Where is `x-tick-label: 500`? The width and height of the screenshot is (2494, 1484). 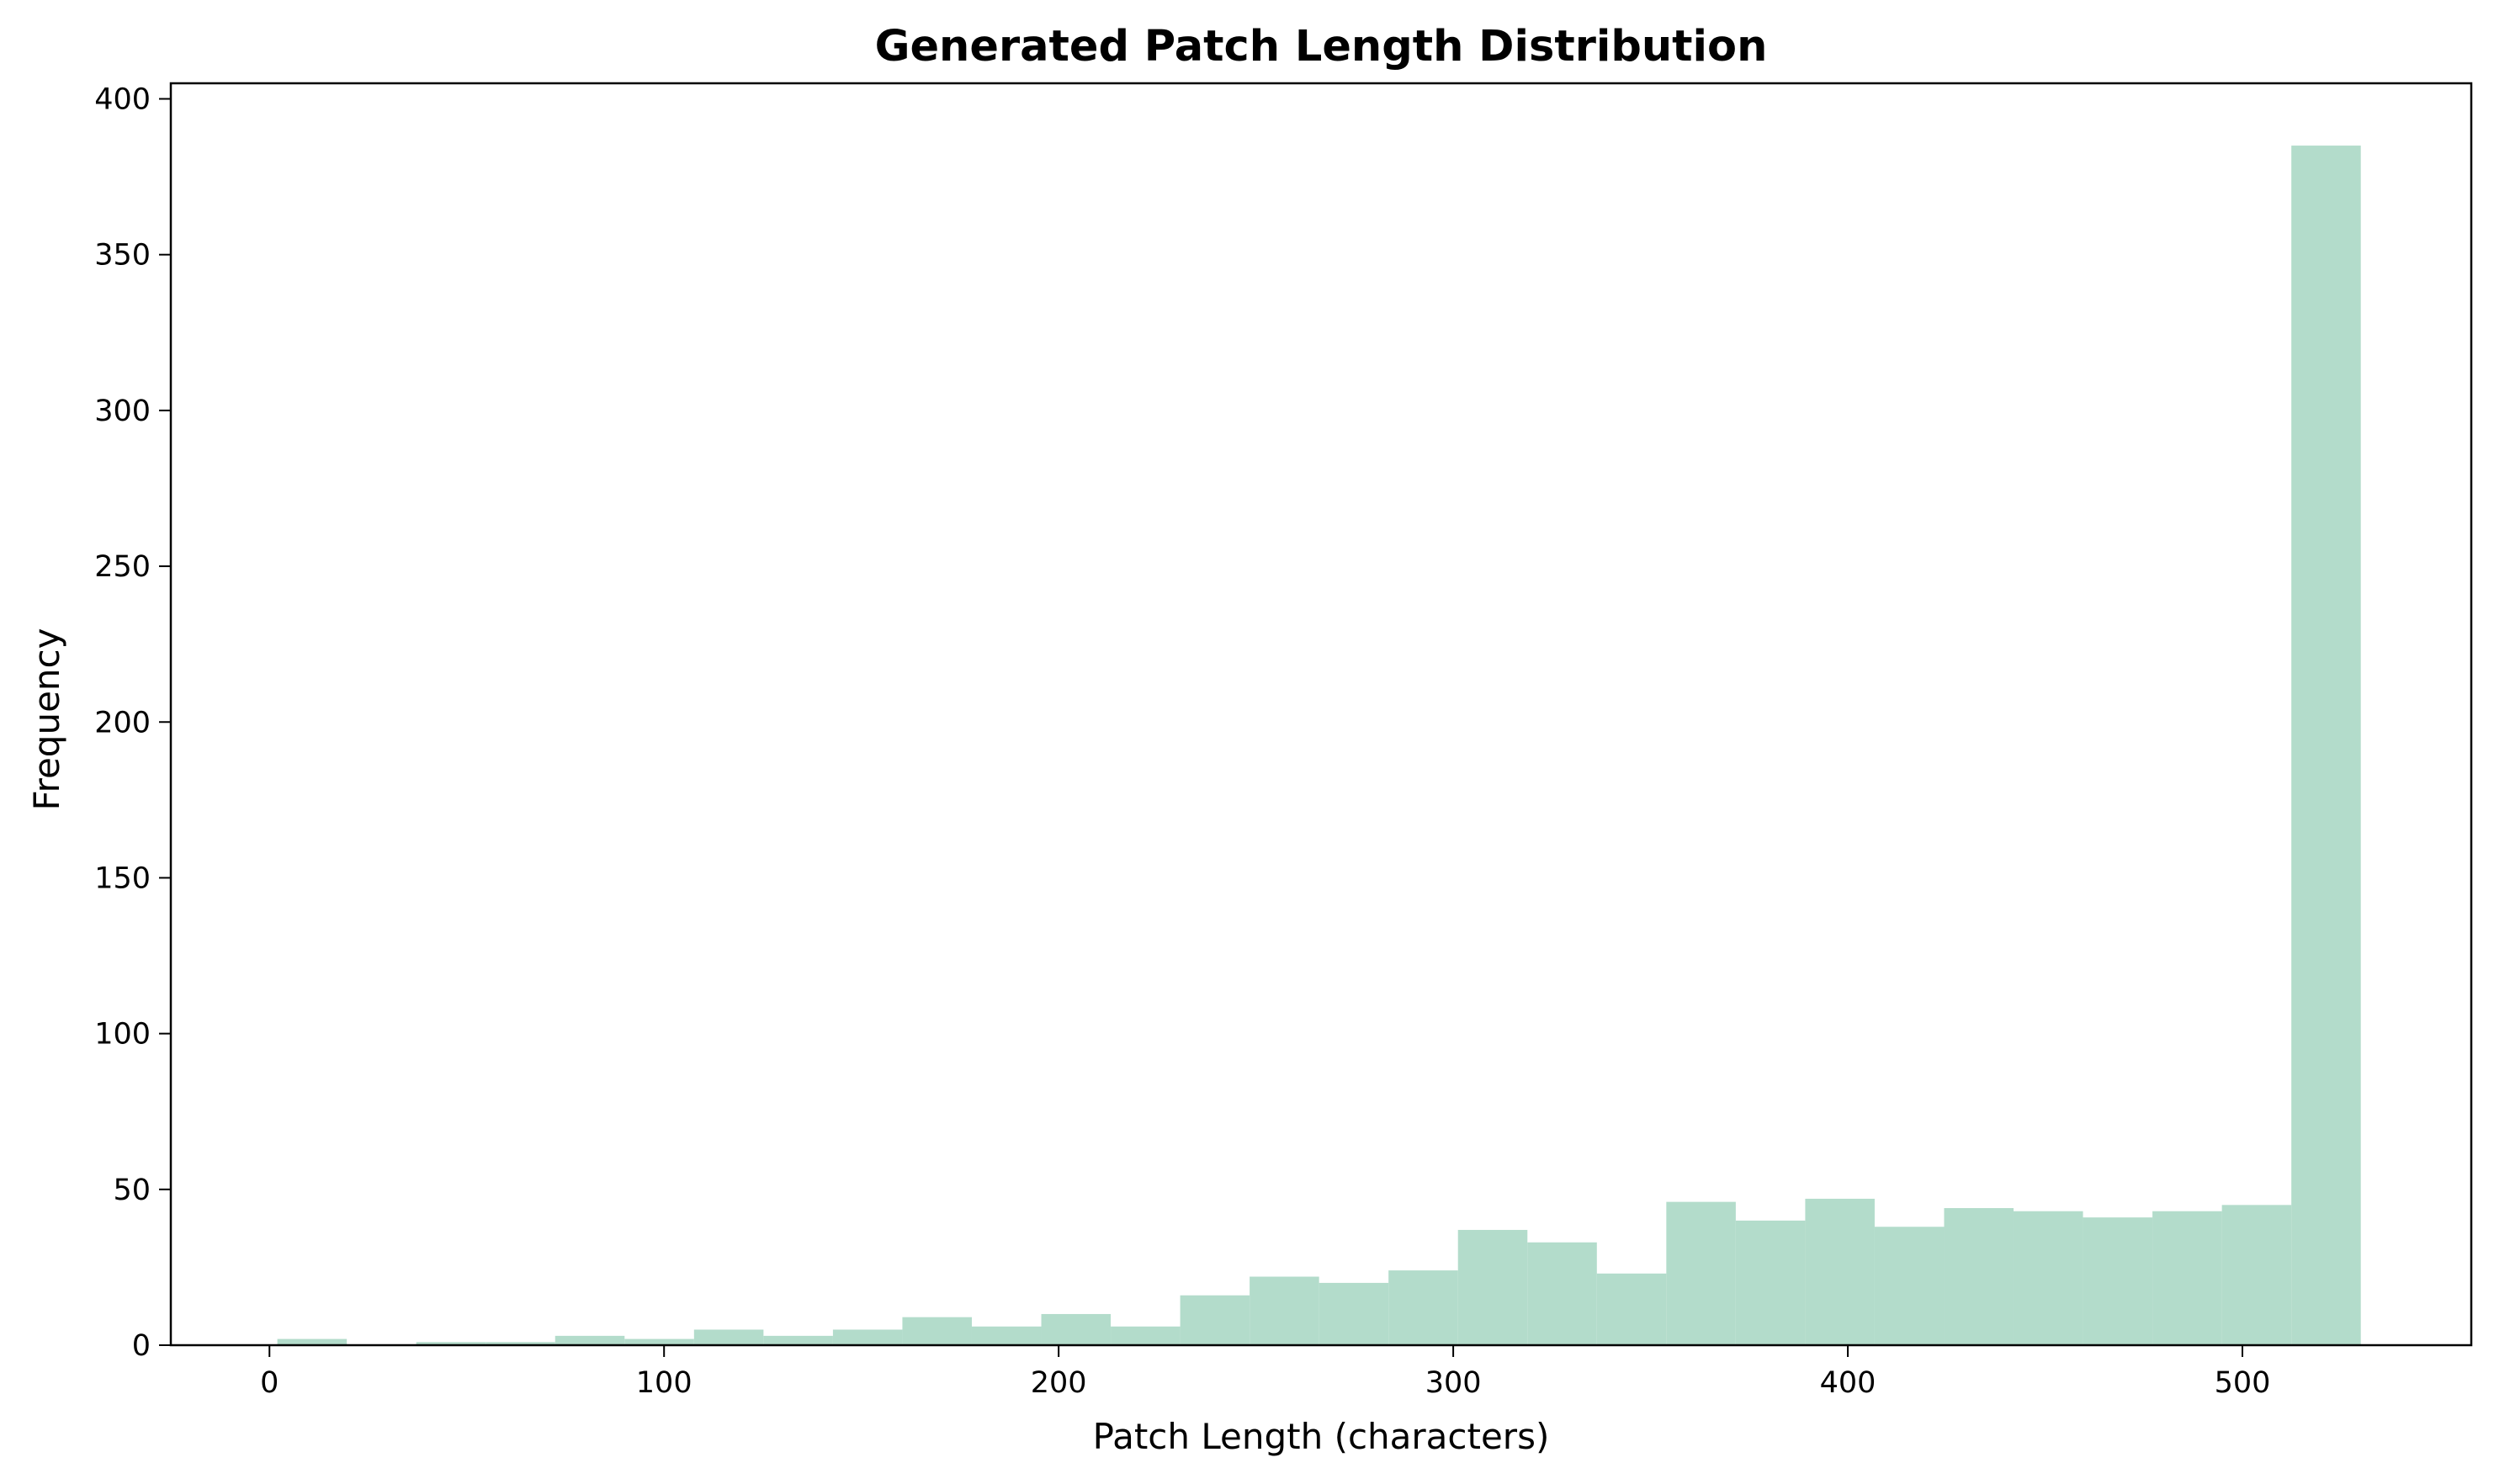
x-tick-label: 500 is located at coordinates (2243, 1383).